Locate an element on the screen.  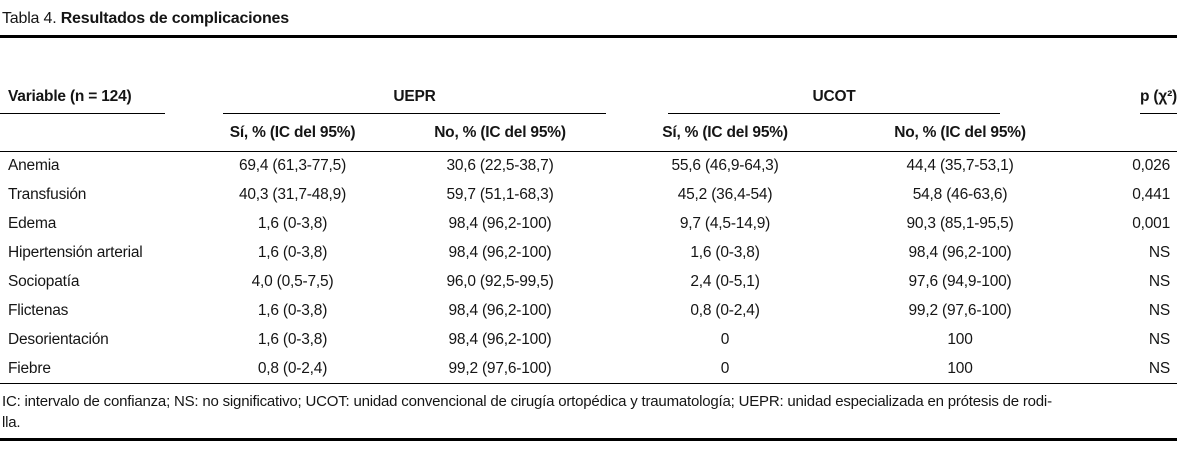
cell-uepr-no: 30,6 (22,5-38,7) is located at coordinates (500, 166).